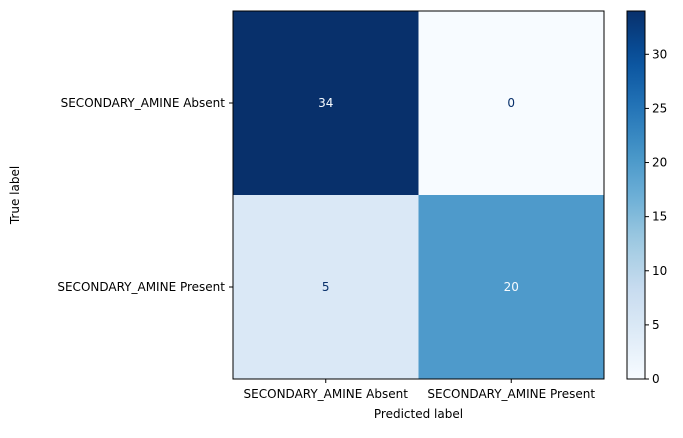 This screenshot has width=683, height=438. Describe the element at coordinates (656, 379) in the screenshot. I see `colorbar-tick-label: 0` at that location.